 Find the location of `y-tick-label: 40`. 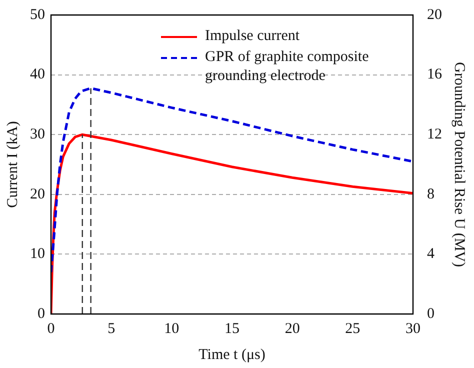

y-tick-label: 40 is located at coordinates (37, 74).